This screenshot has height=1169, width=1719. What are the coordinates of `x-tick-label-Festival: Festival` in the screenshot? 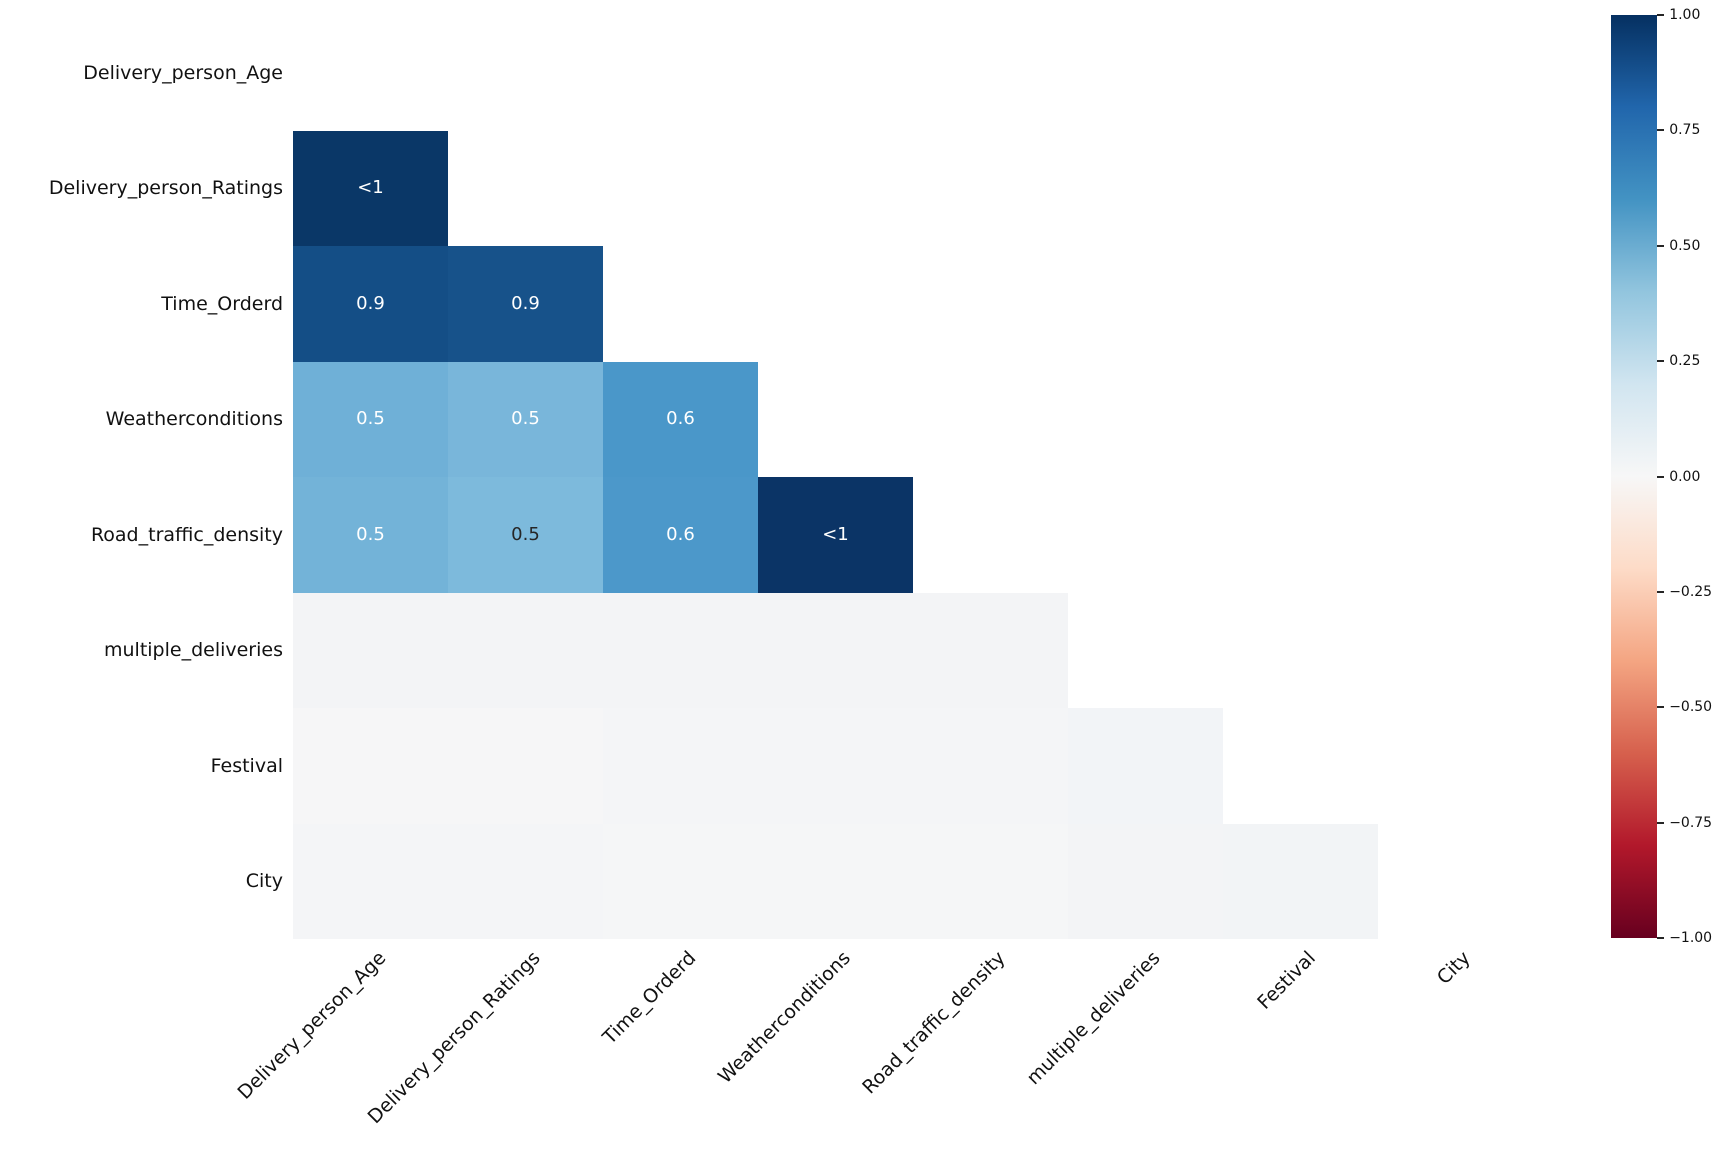 It's located at (1287, 980).